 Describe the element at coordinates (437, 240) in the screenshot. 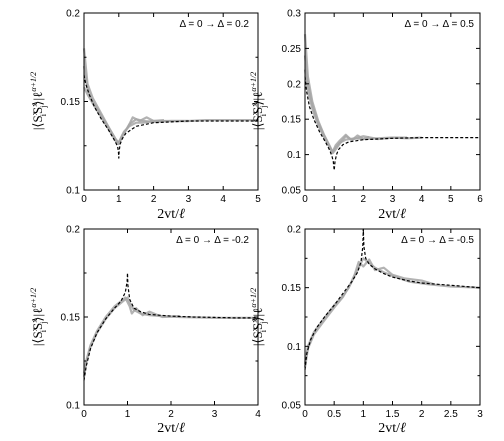

I see `panel-annotation: Δ = 0 → Δ = -0.5` at that location.